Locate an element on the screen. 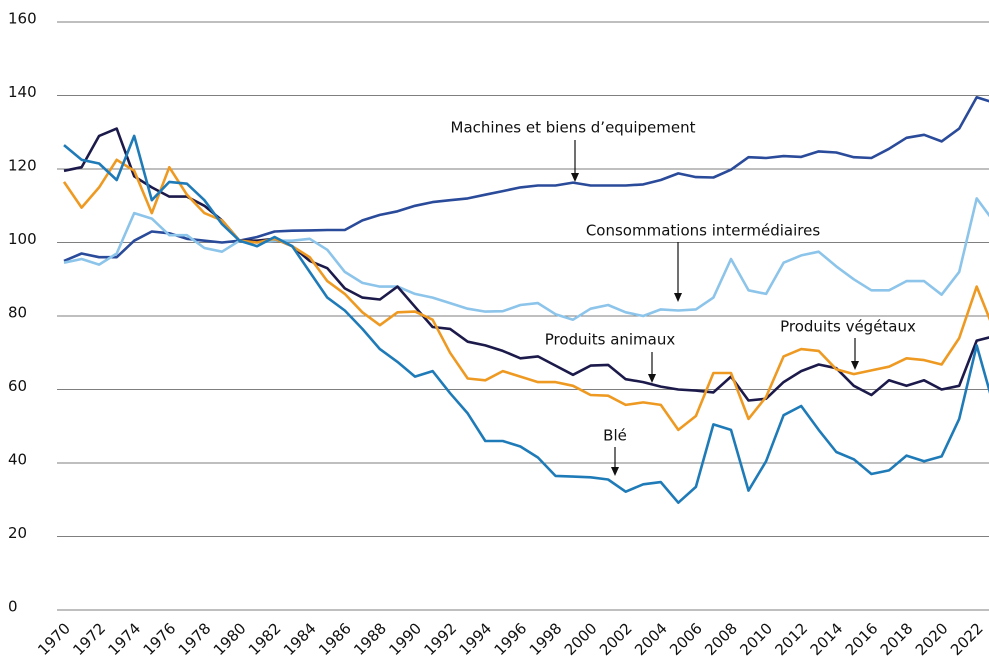 The image size is (989, 659). x-tick-label: 2018 is located at coordinates (897, 639).